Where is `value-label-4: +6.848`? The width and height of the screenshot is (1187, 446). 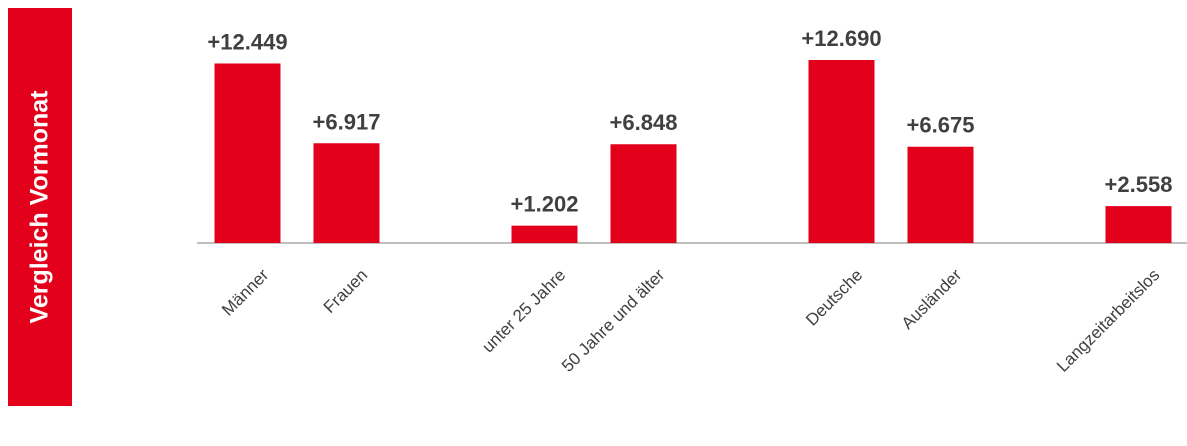 value-label-4: +6.848 is located at coordinates (644, 122).